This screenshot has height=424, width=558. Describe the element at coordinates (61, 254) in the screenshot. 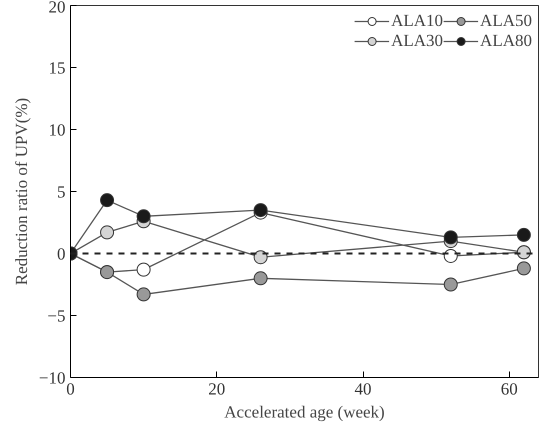

I see `y-tick-label: 0` at that location.